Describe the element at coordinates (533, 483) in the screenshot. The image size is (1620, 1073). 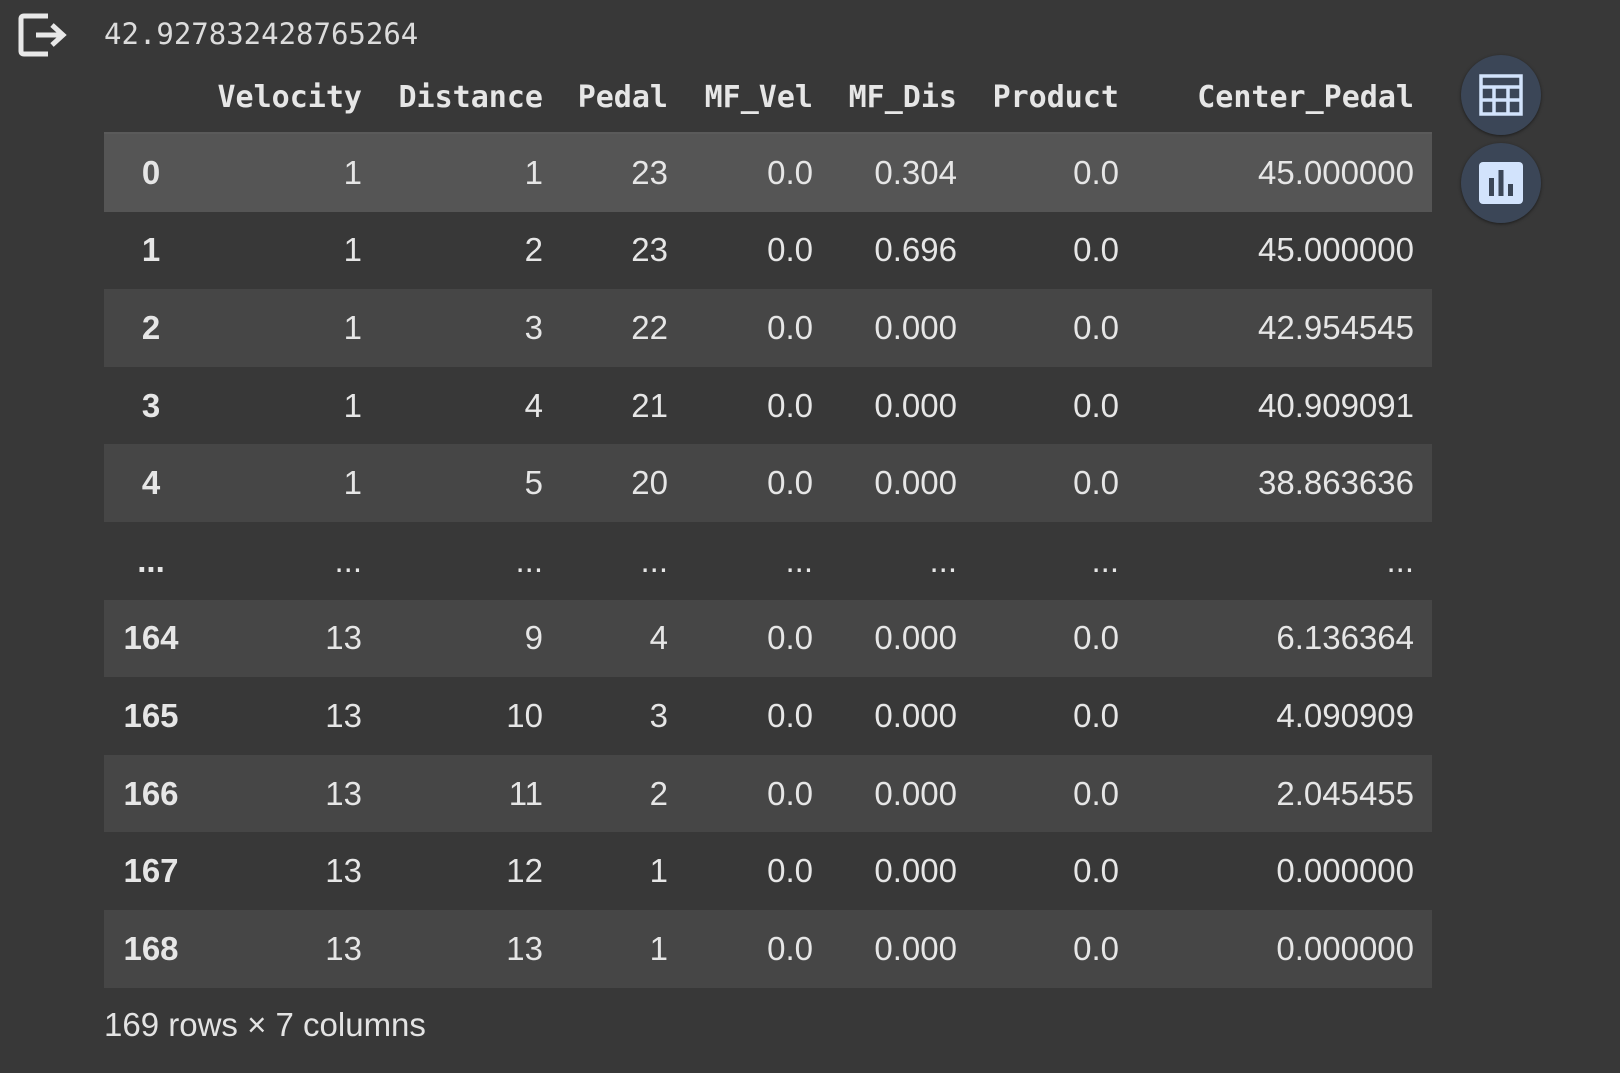
I see `table-cell: 5` at that location.